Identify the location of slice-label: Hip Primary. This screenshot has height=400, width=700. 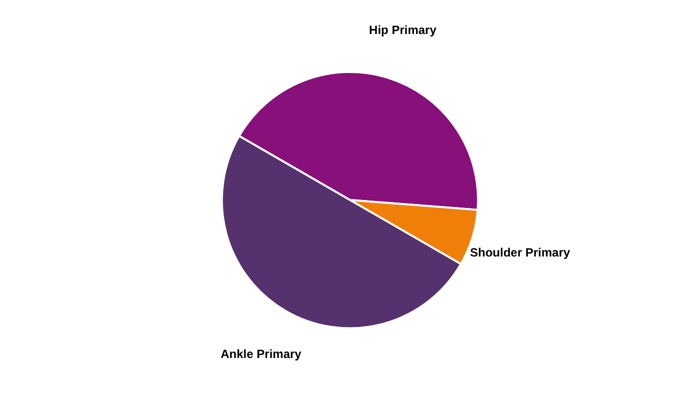
(403, 29).